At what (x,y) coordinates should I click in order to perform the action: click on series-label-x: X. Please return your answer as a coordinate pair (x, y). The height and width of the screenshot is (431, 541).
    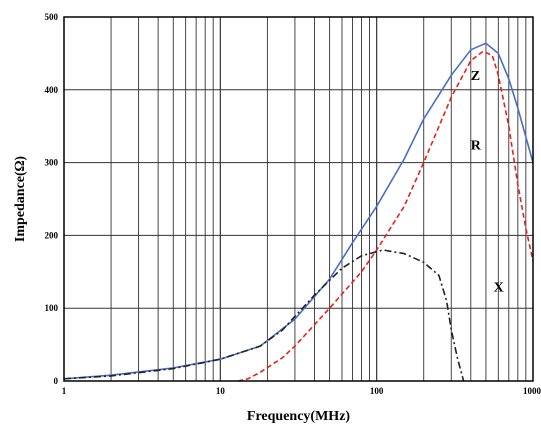
    Looking at the image, I should click on (499, 287).